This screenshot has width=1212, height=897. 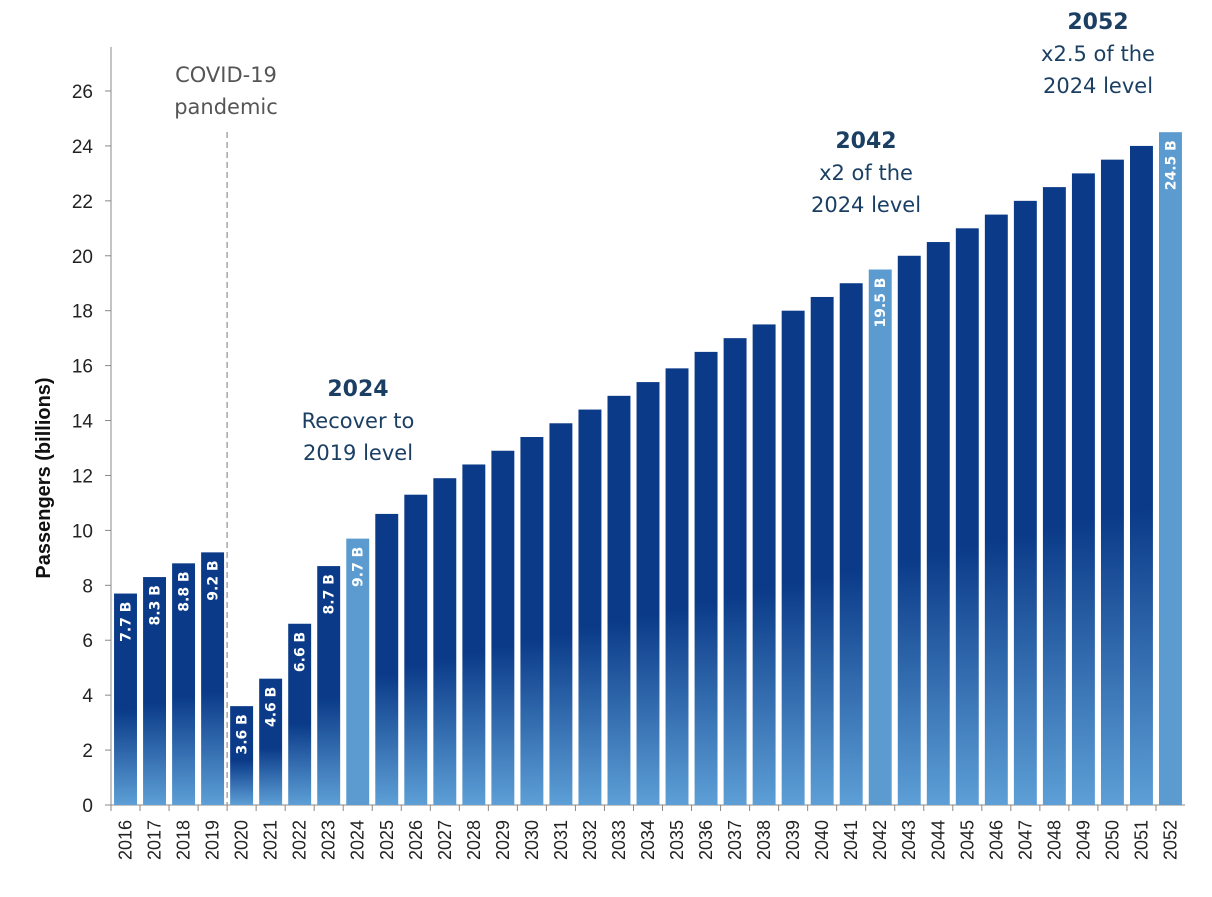 I want to click on y-tick-label: 6, so click(x=87, y=641).